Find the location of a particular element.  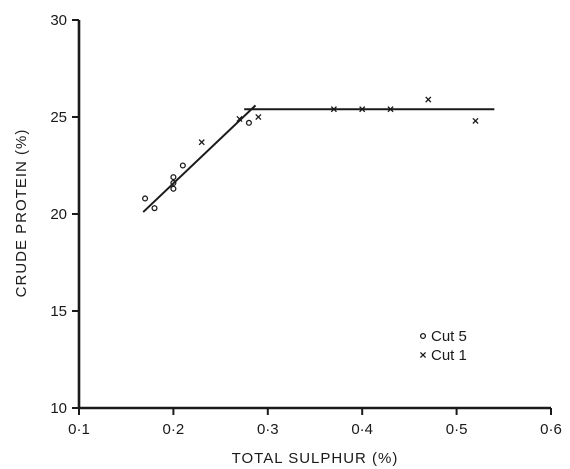

fit-line is located at coordinates (199, 158).